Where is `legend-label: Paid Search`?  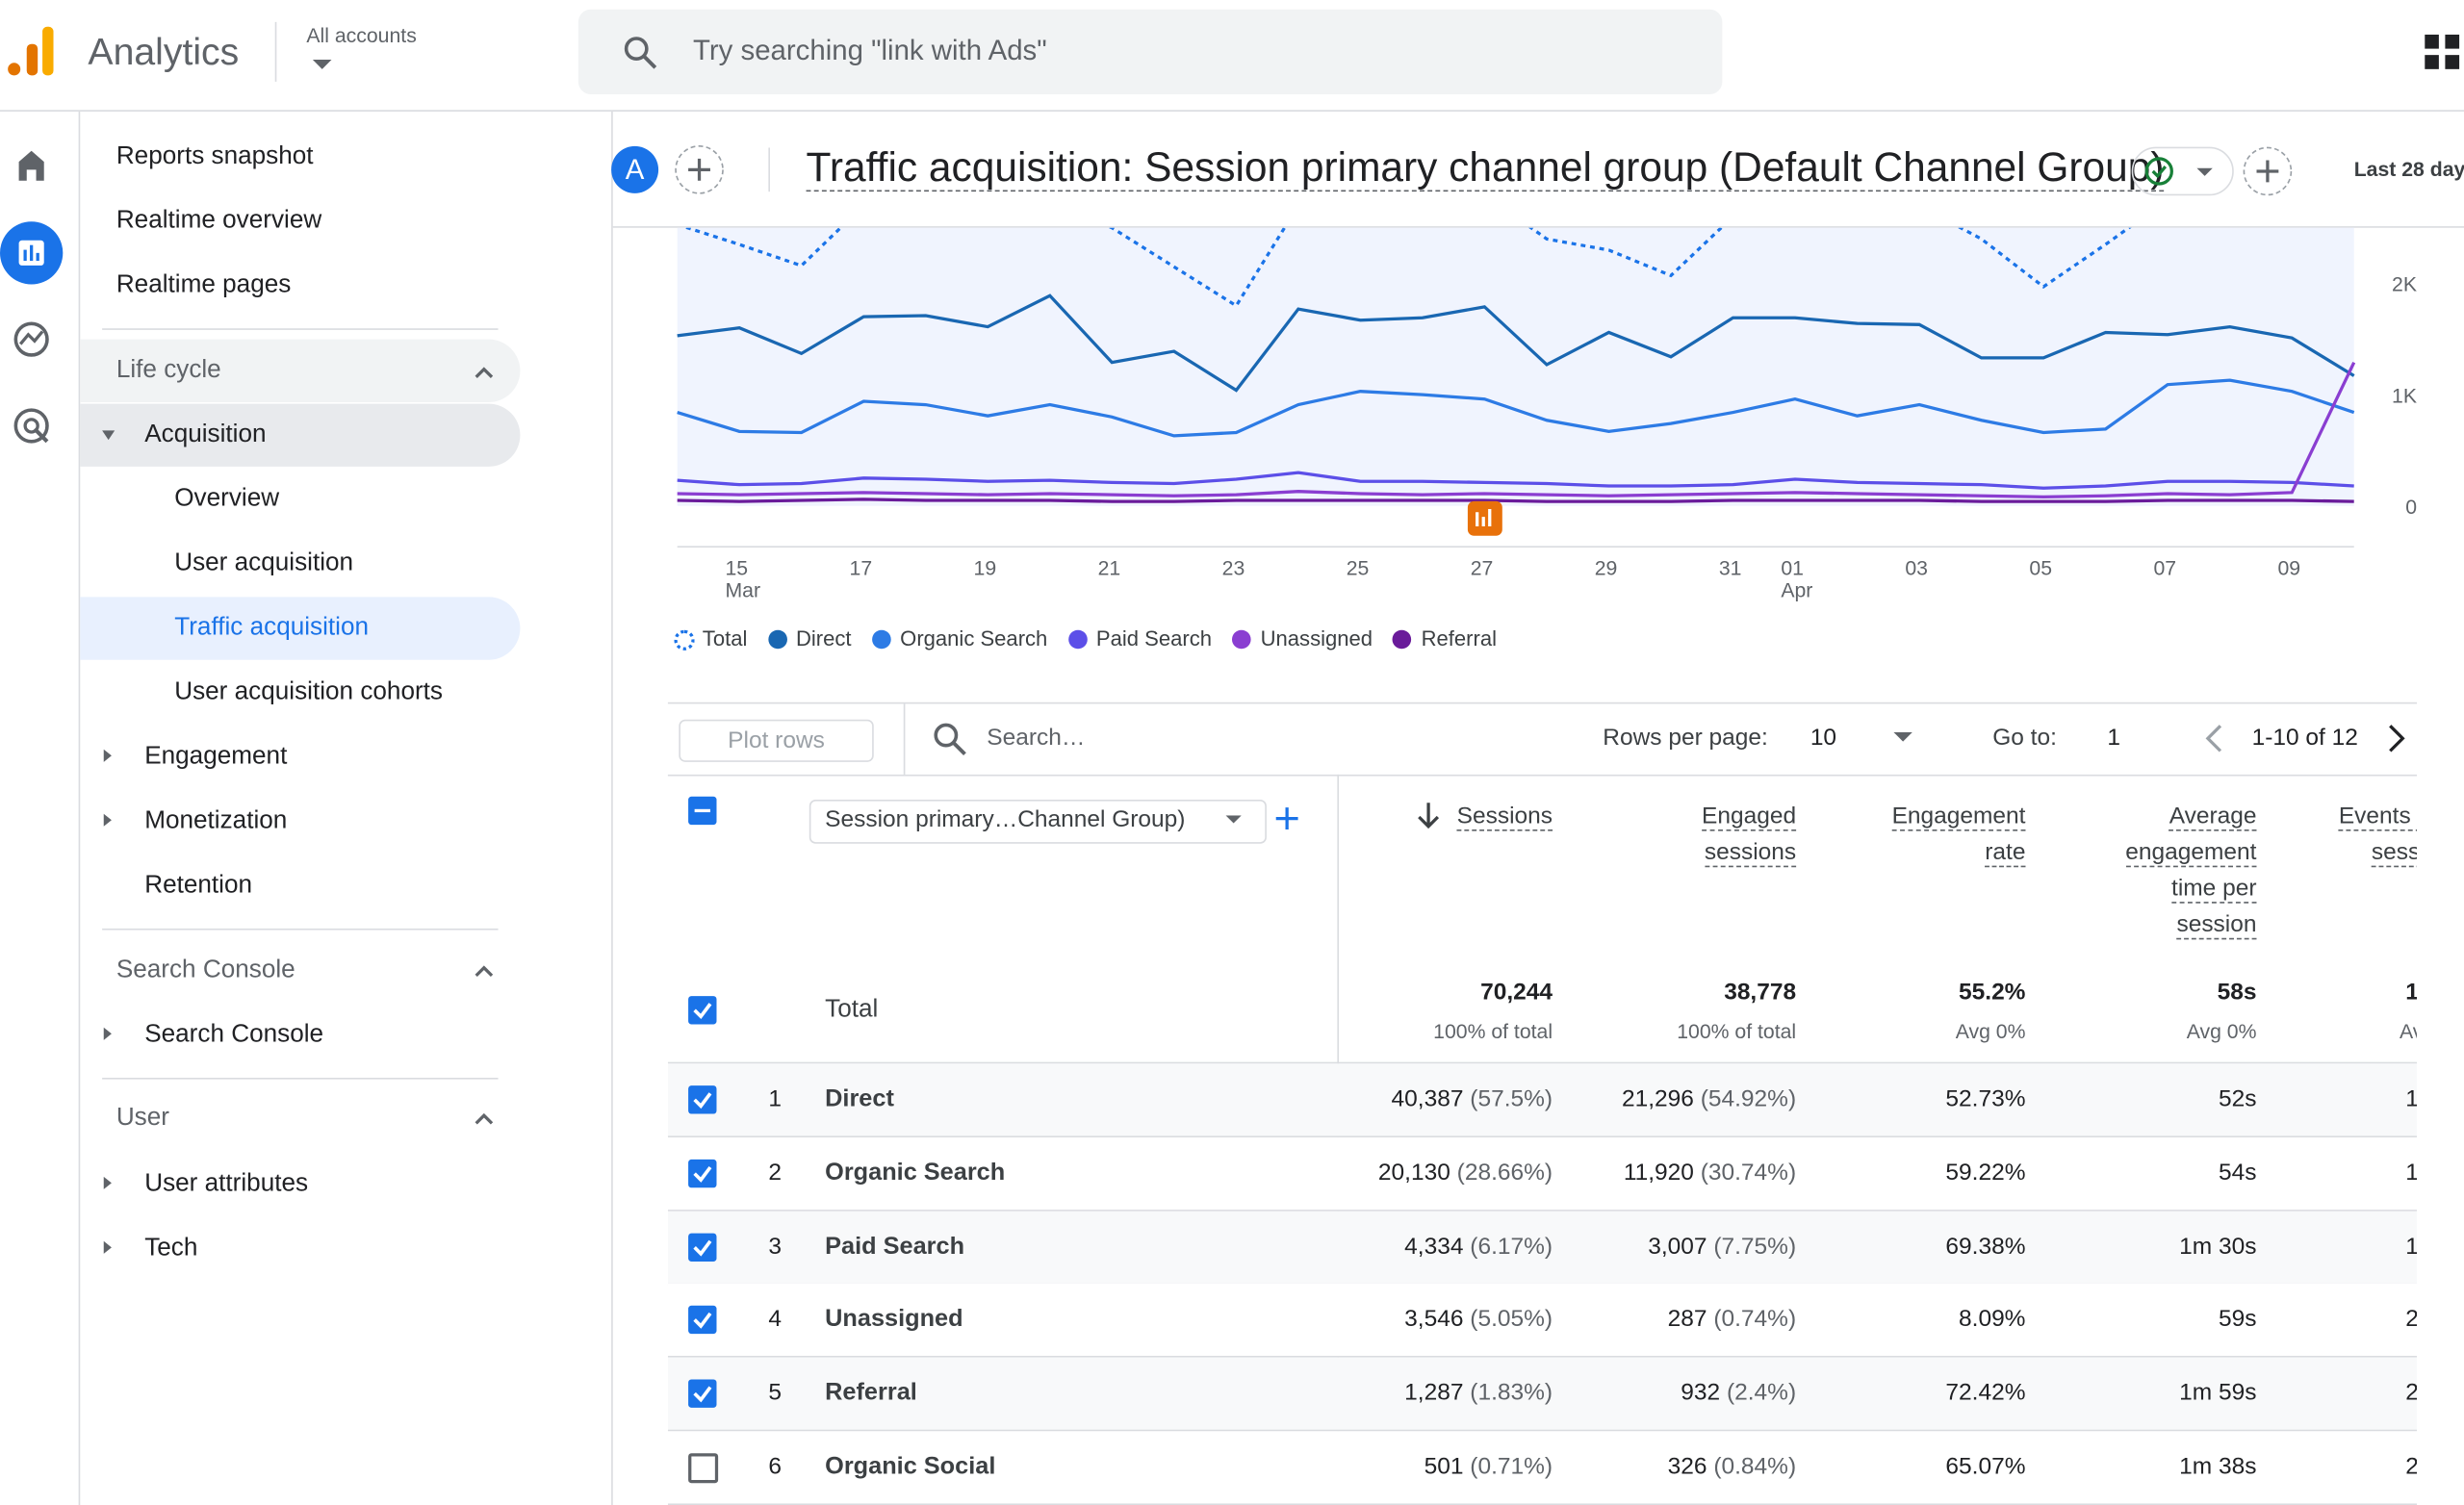
legend-label: Paid Search is located at coordinates (1154, 638).